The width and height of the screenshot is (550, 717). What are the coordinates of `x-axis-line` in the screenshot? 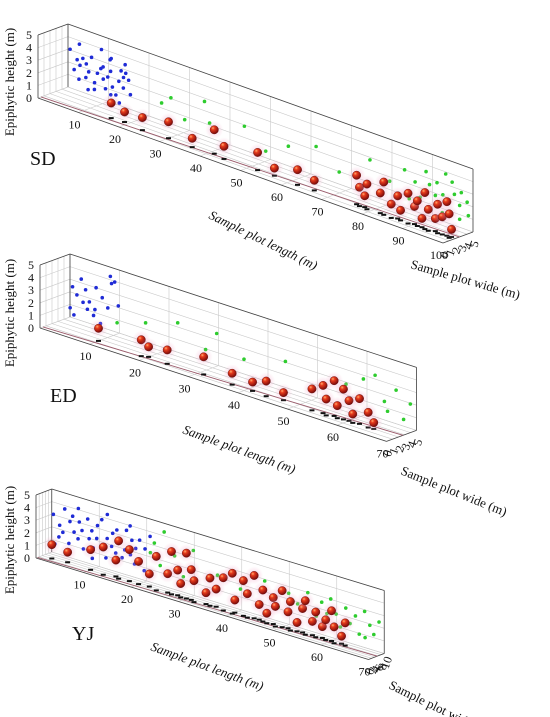 It's located at (202, 608).